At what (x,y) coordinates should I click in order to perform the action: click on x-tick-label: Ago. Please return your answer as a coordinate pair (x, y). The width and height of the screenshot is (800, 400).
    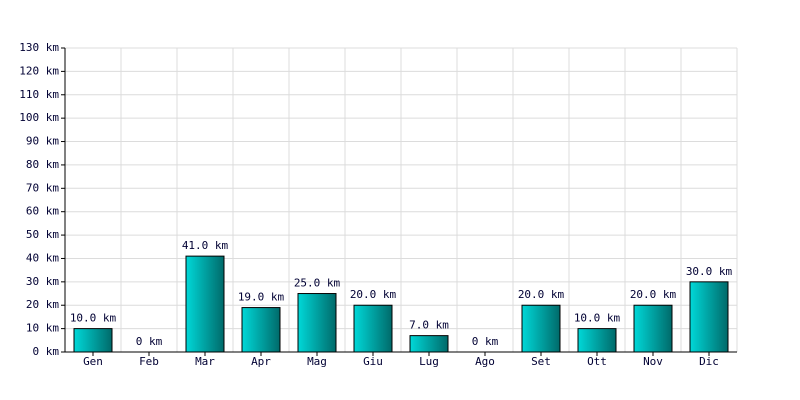
    Looking at the image, I should click on (485, 361).